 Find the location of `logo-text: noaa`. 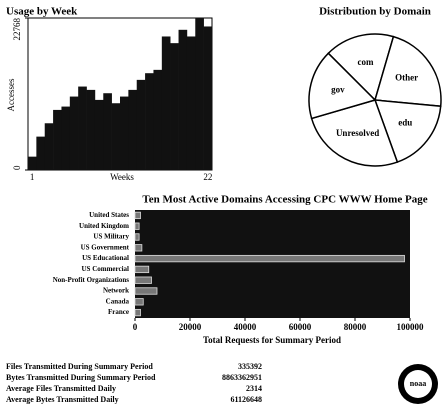

logo-text: noaa is located at coordinates (418, 383).